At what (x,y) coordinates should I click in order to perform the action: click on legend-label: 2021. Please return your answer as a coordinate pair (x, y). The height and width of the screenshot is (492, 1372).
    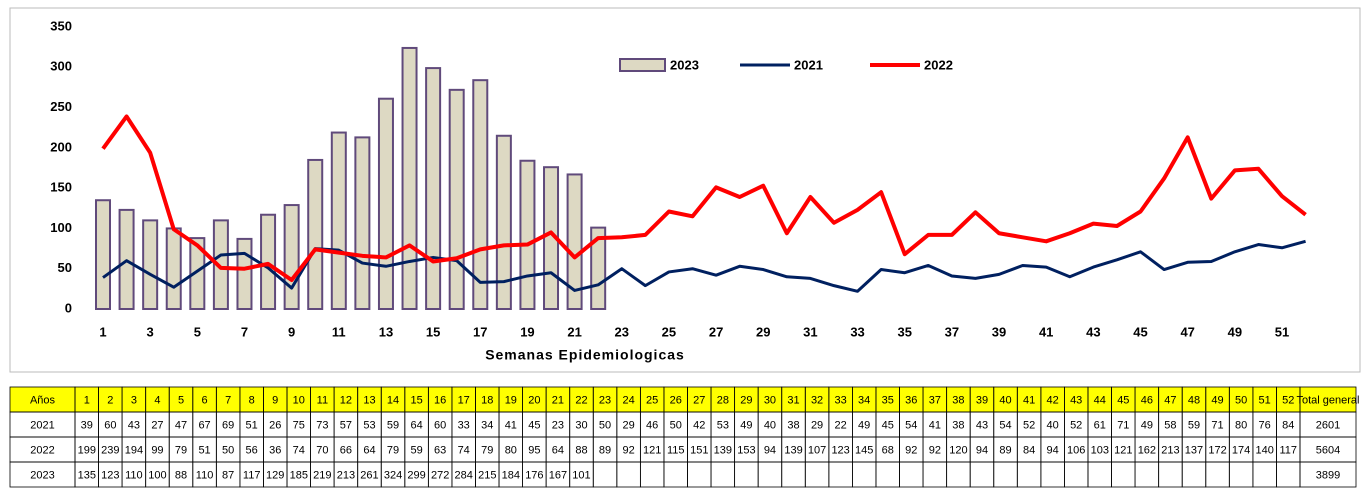
    Looking at the image, I should click on (808, 64).